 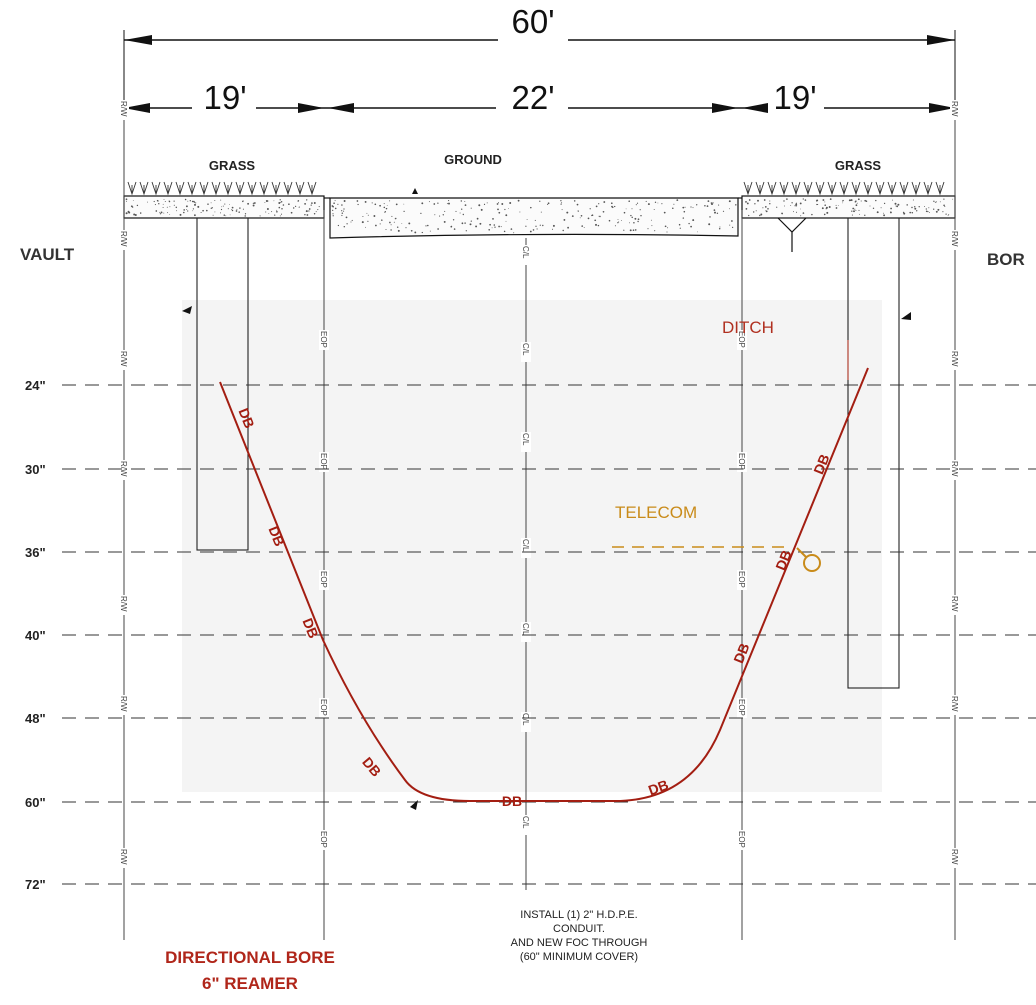 What do you see at coordinates (794, 97) in the screenshot?
I see `right-width-label: 19'` at bounding box center [794, 97].